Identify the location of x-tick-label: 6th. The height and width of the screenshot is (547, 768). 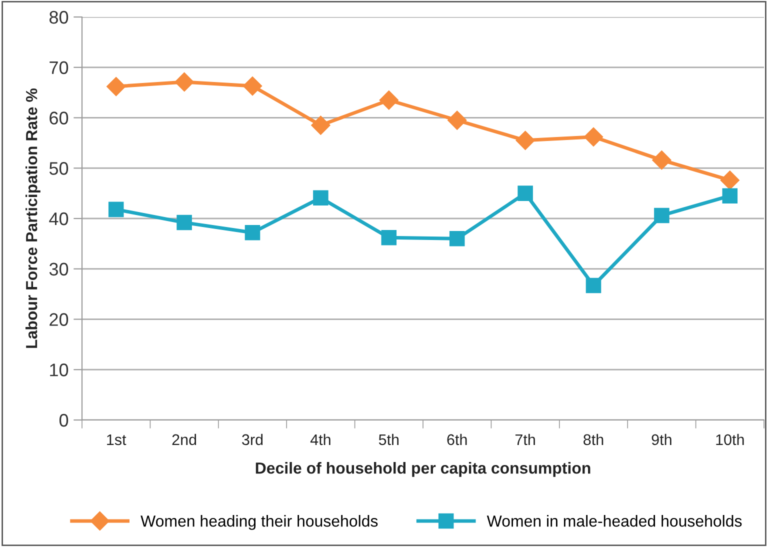
(457, 440).